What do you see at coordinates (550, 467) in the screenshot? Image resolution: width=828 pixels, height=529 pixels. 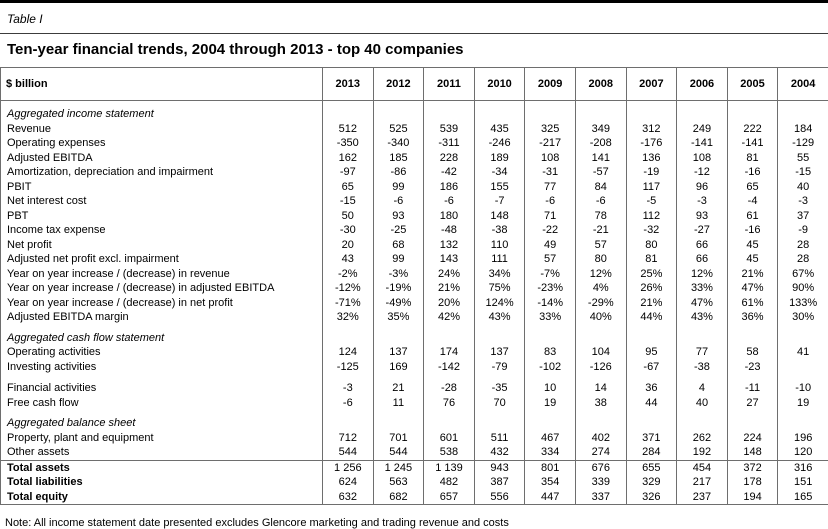 I see `value-cell: 801` at bounding box center [550, 467].